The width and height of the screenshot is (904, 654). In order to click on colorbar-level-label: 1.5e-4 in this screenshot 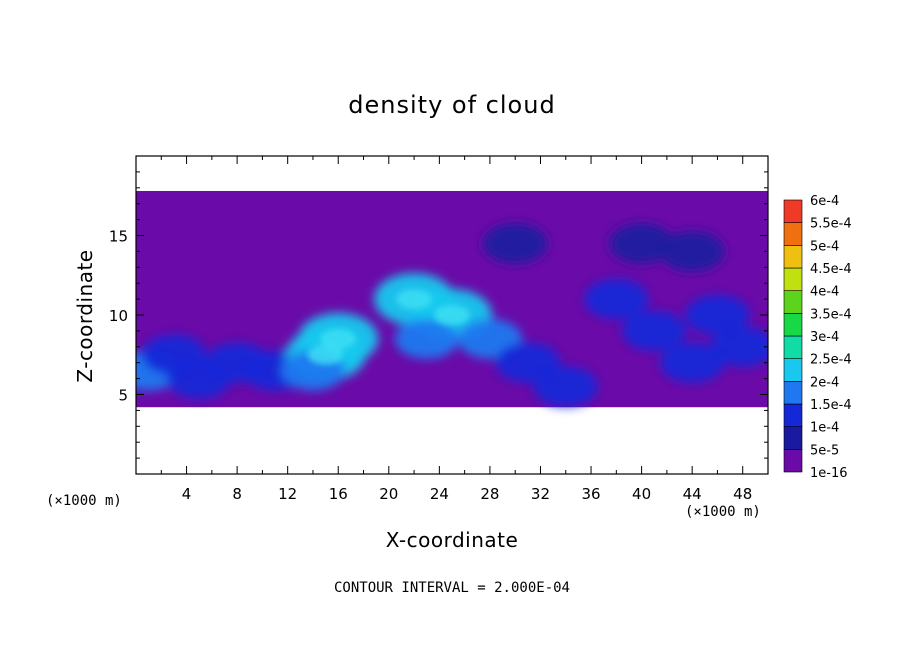, I will do `click(831, 405)`.